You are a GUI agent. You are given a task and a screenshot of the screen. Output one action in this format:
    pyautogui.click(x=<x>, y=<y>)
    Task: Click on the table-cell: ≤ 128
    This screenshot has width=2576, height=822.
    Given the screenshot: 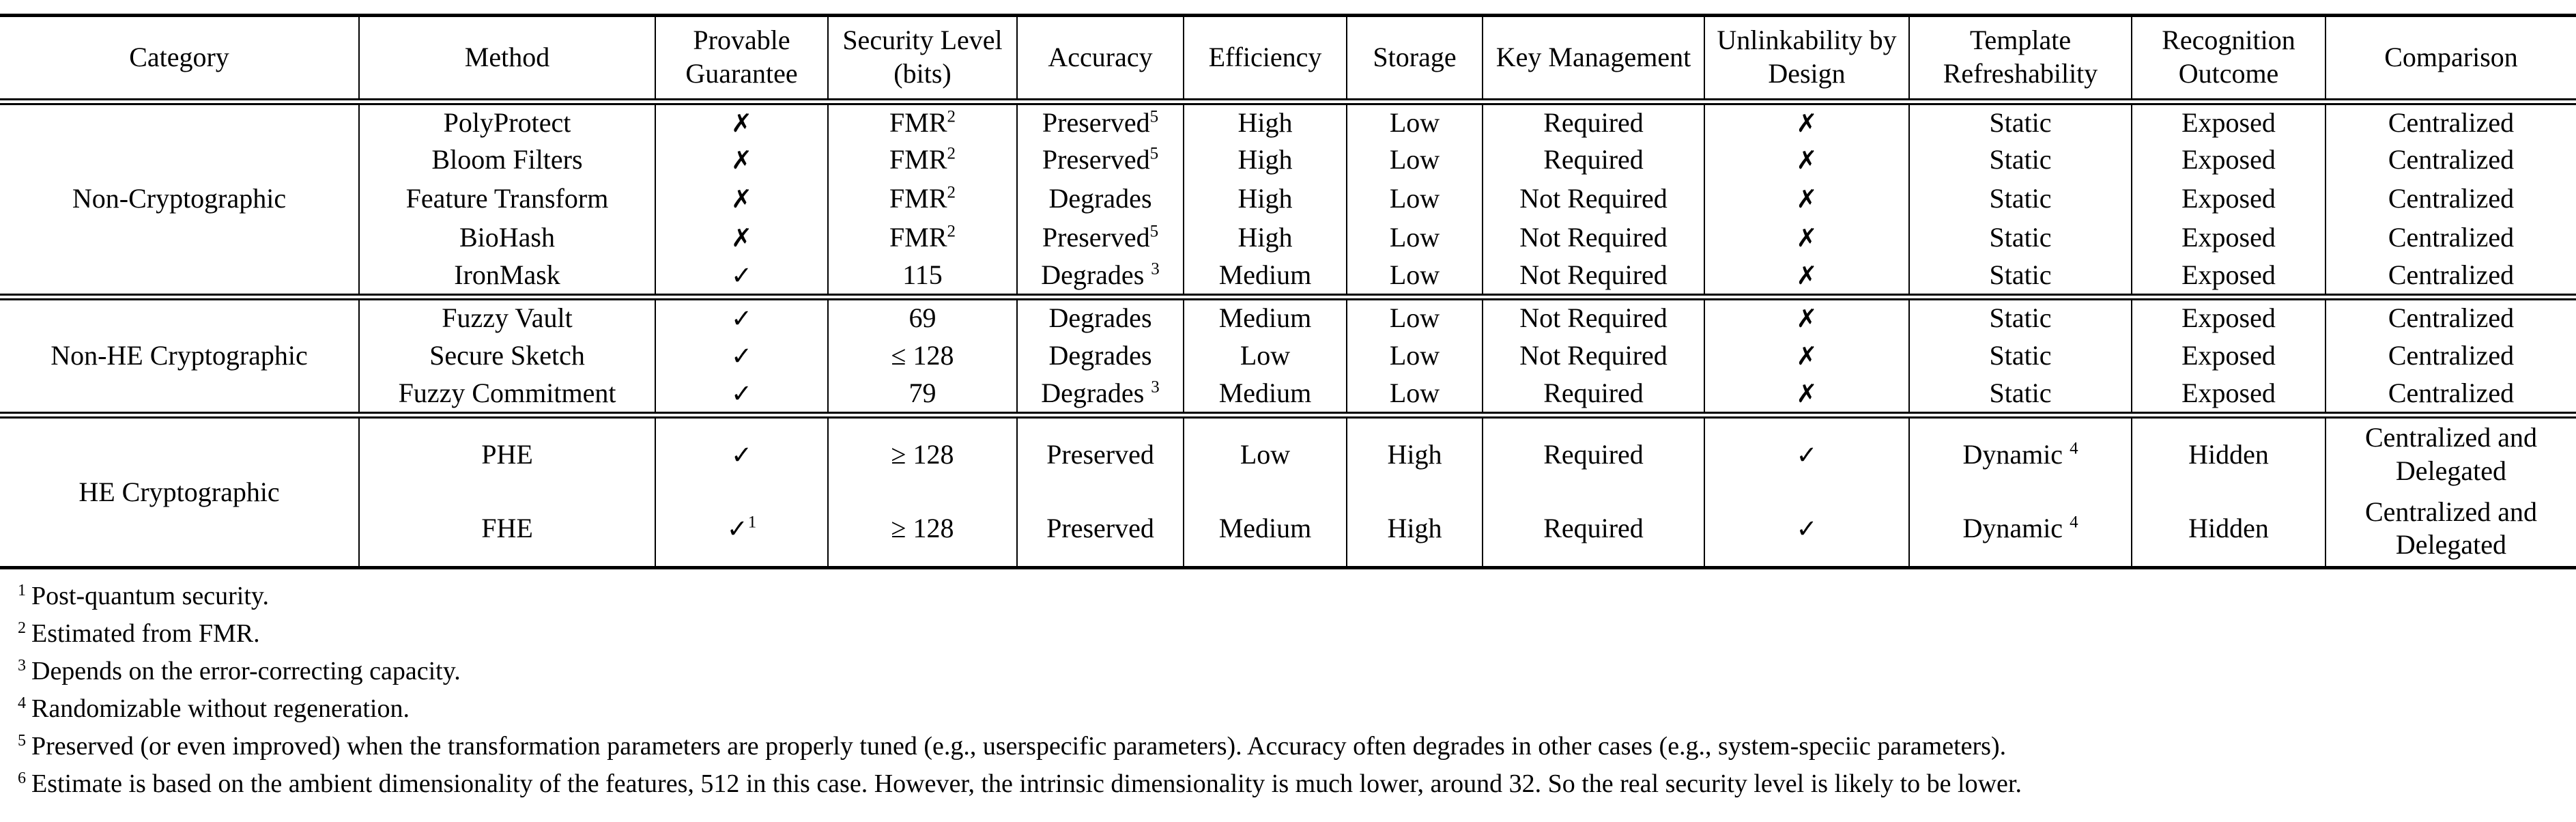 What is the action you would take?
    pyautogui.click(x=922, y=355)
    